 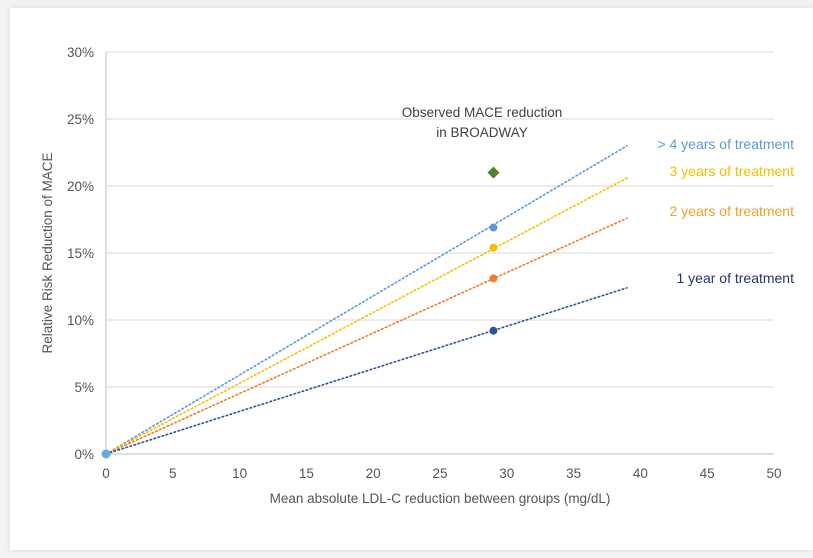 I want to click on y-tick-label: 20%, so click(x=80, y=186).